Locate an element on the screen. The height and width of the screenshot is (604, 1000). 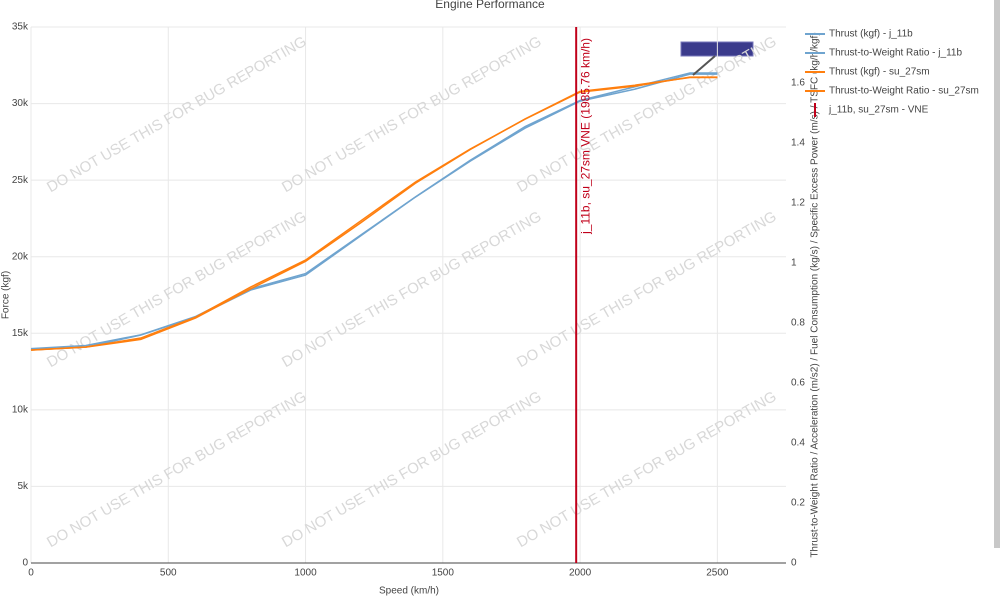
y2-tick-label: 1.6 is located at coordinates (798, 83).